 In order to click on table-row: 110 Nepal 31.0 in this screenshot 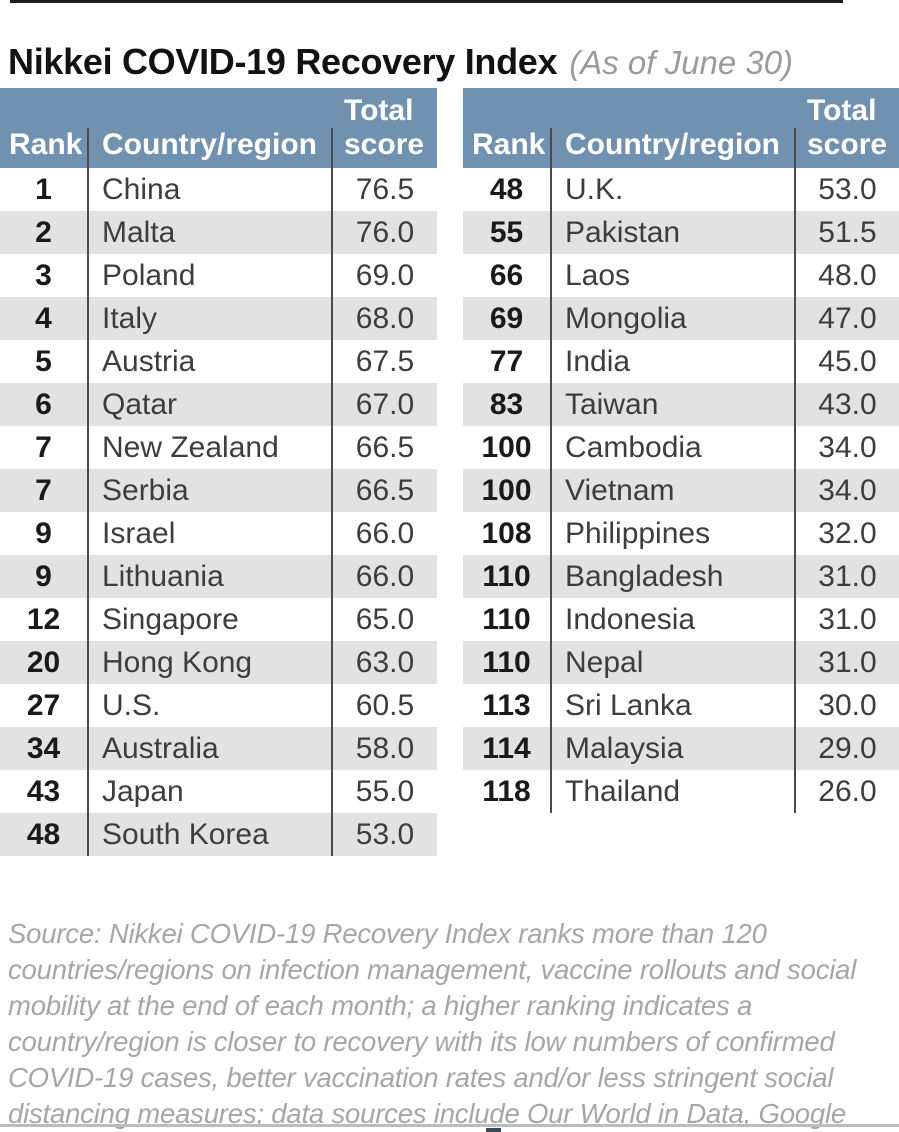, I will do `click(681, 662)`.